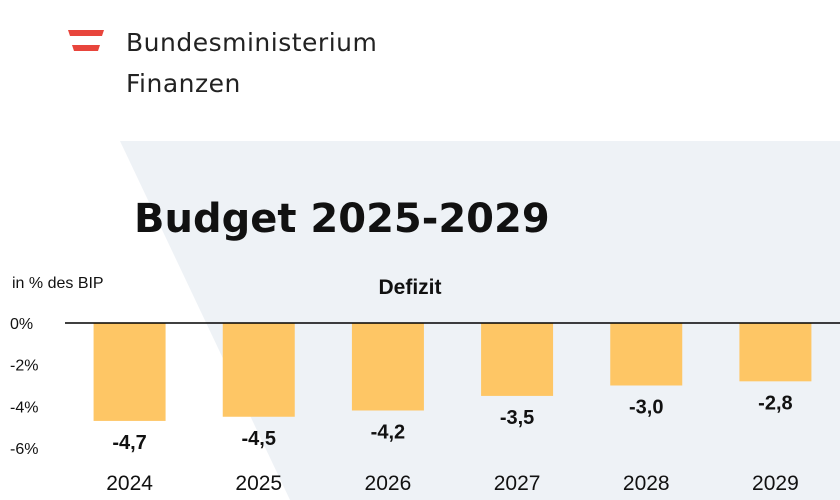  Describe the element at coordinates (388, 433) in the screenshot. I see `data-label-2026: -4,2` at that location.